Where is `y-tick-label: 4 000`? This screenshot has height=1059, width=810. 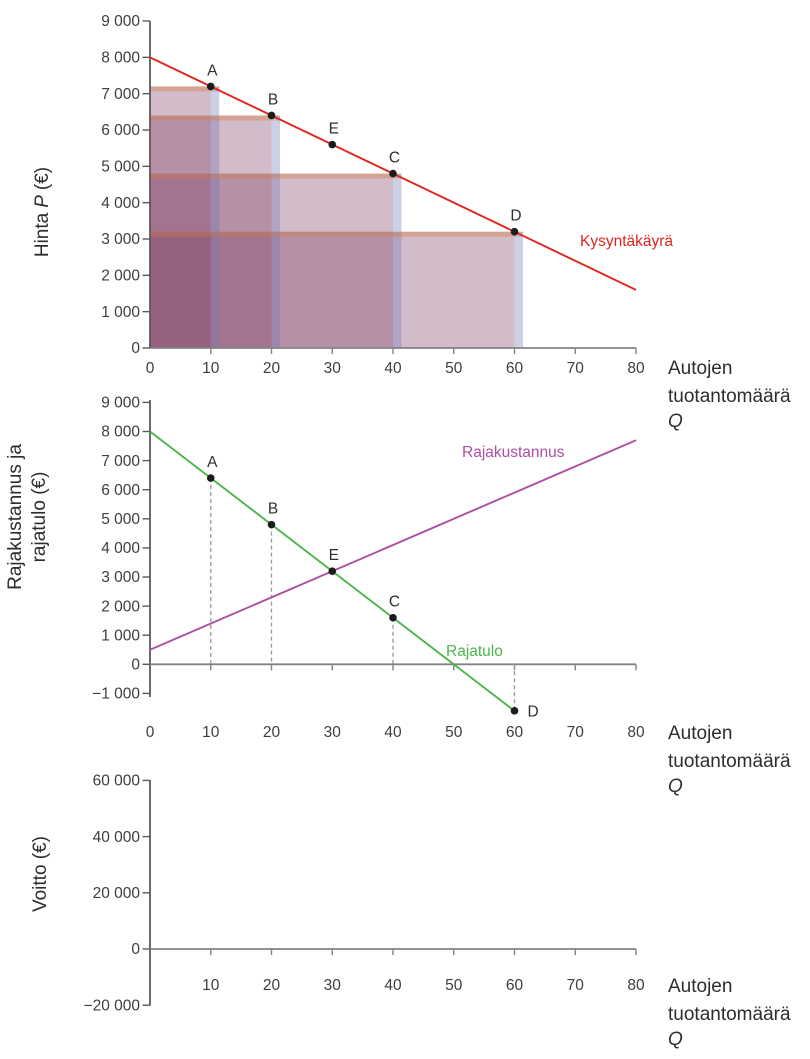 y-tick-label: 4 000 is located at coordinates (120, 548).